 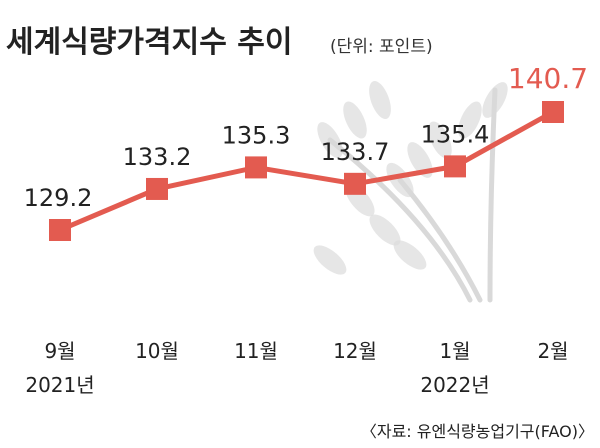 What do you see at coordinates (455, 134) in the screenshot?
I see `data-label: 135.4` at bounding box center [455, 134].